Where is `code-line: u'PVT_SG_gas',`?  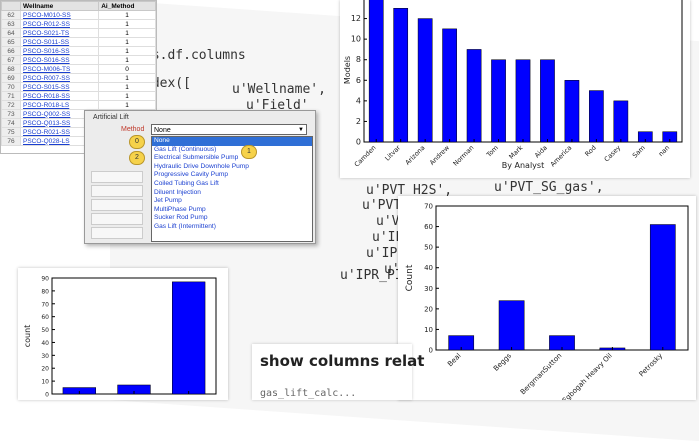 code-line: u'PVT_SG_gas', is located at coordinates (549, 187).